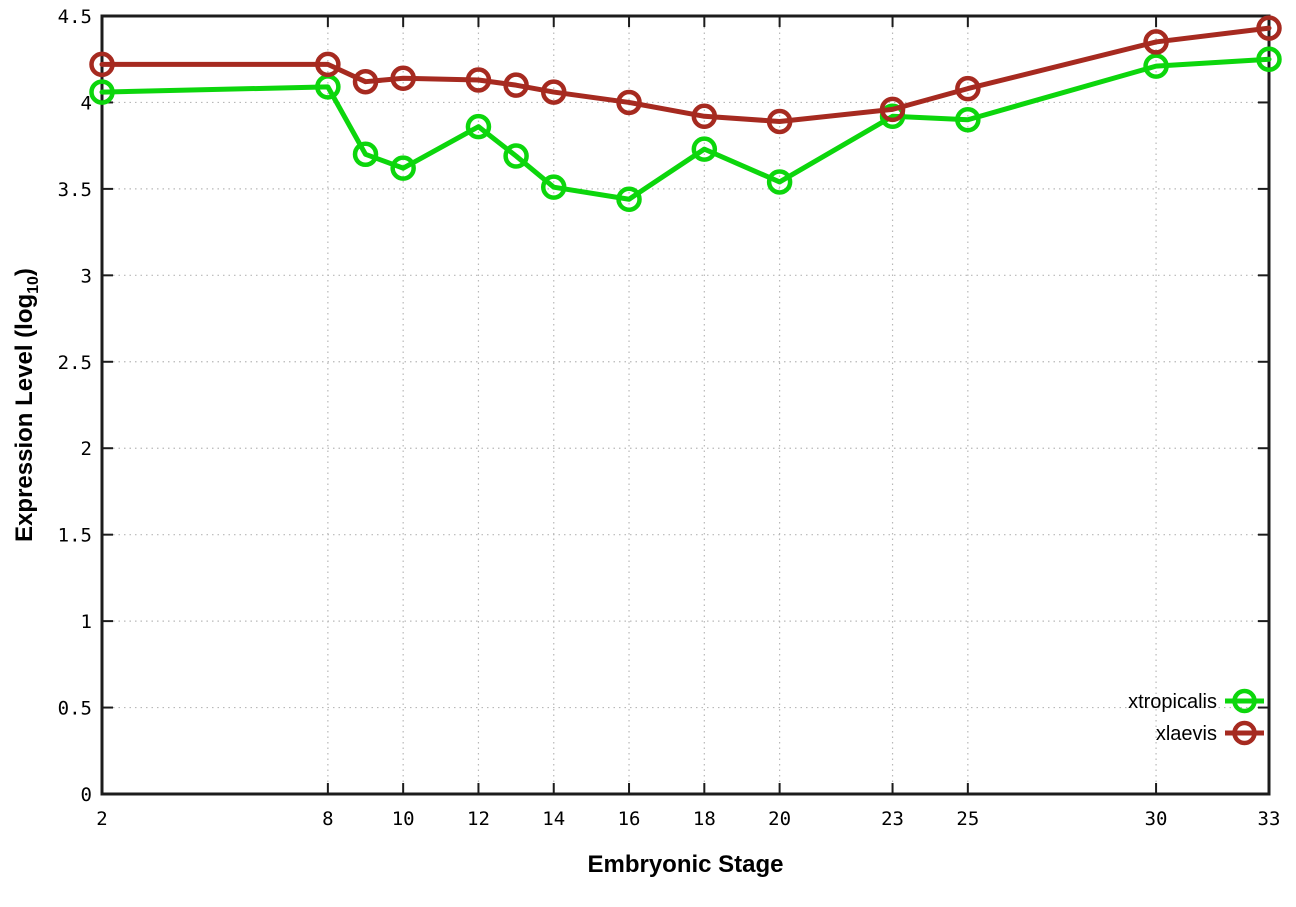 This screenshot has width=1296, height=907. What do you see at coordinates (75, 536) in the screenshot?
I see `y-tick-label: 1.5` at bounding box center [75, 536].